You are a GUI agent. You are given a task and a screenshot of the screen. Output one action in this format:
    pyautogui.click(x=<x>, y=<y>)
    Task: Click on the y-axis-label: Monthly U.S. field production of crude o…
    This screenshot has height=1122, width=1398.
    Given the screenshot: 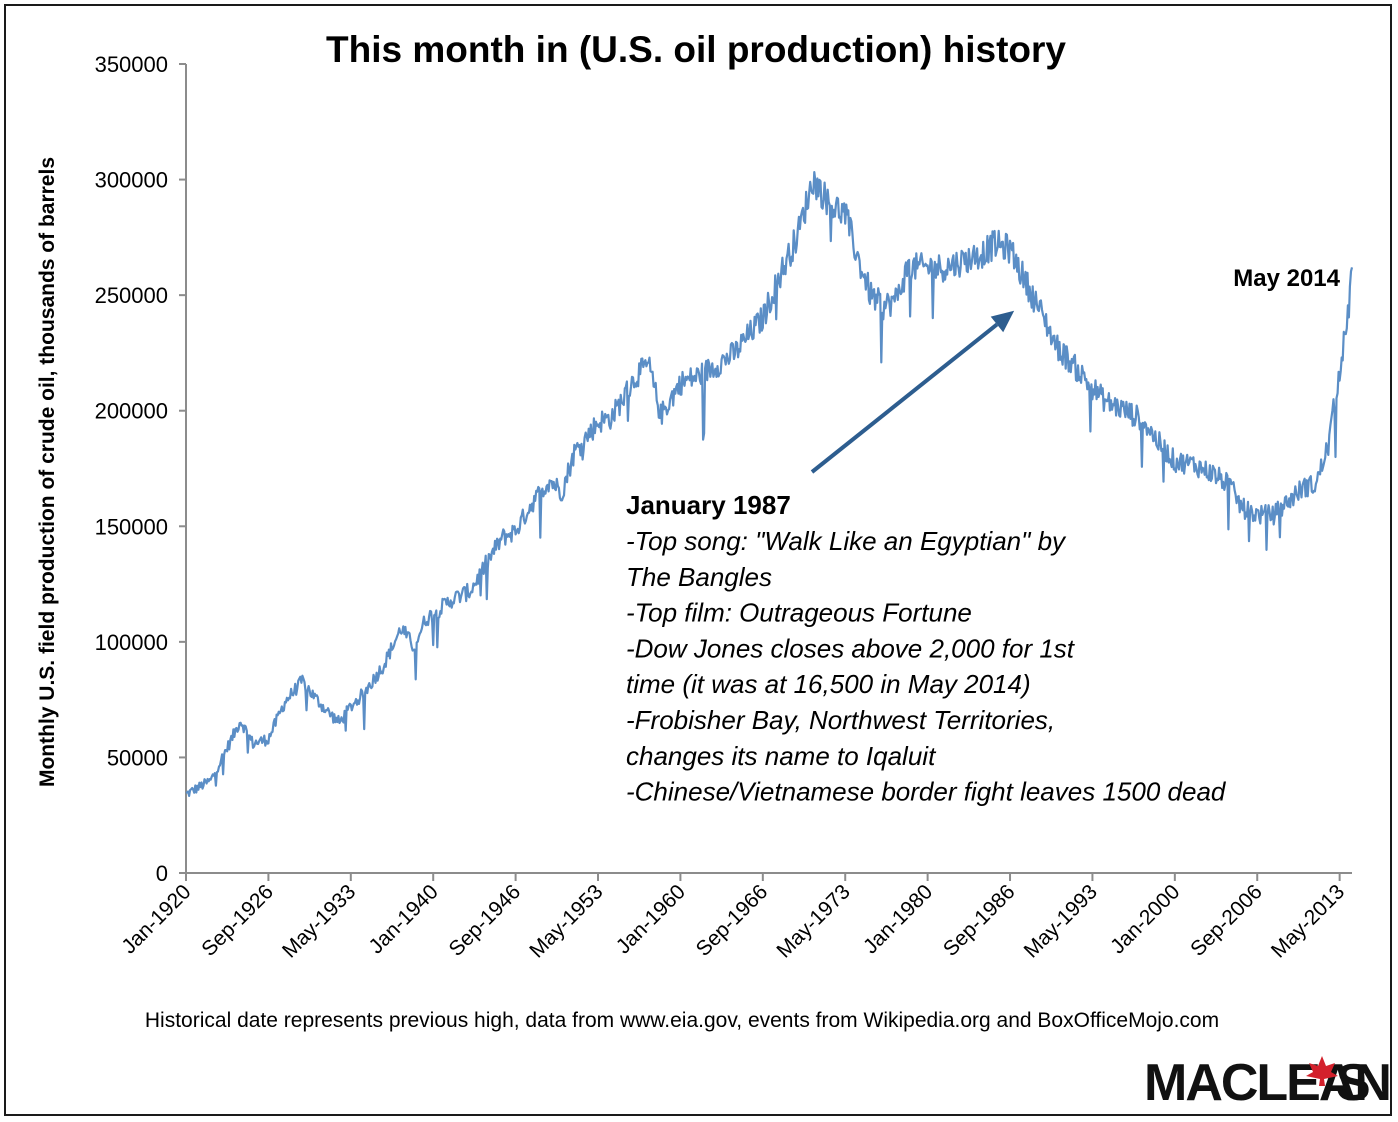 What is the action you would take?
    pyautogui.click(x=47, y=472)
    